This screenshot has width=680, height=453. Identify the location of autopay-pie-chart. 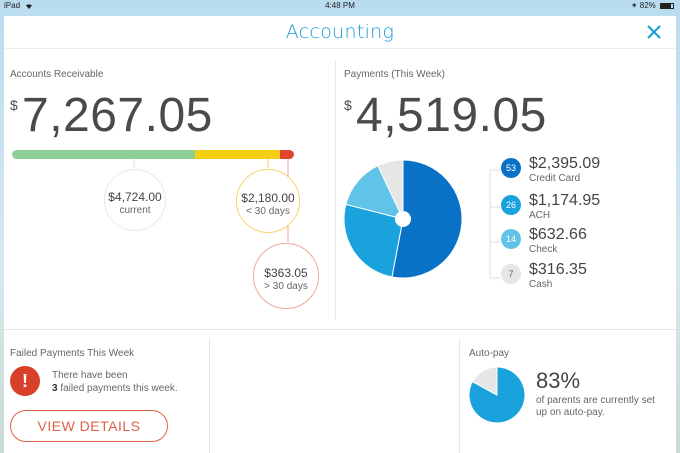
(497, 395).